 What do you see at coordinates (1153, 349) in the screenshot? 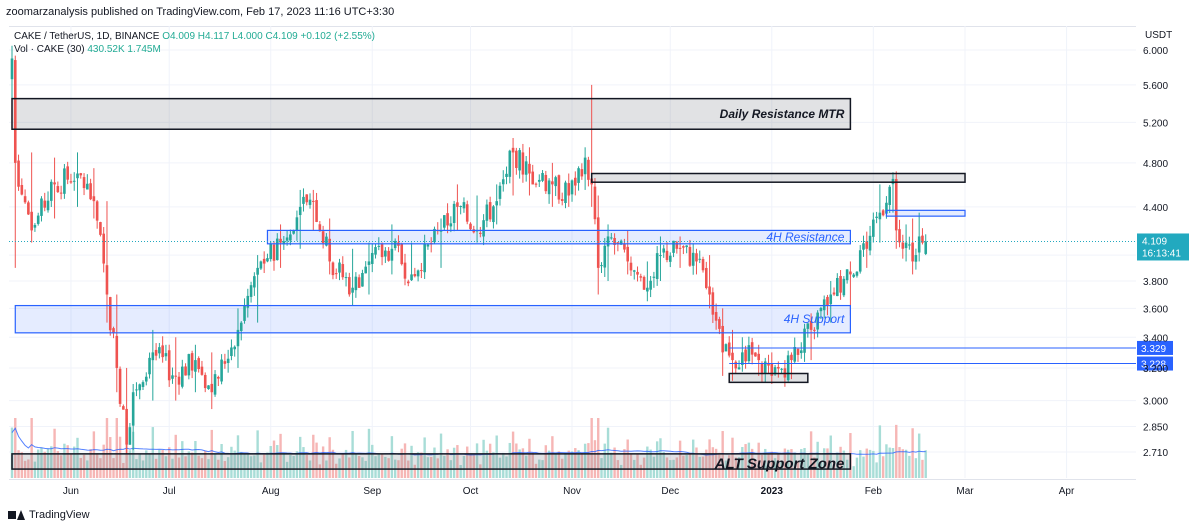
I see `price-level-label: 3.329` at bounding box center [1153, 349].